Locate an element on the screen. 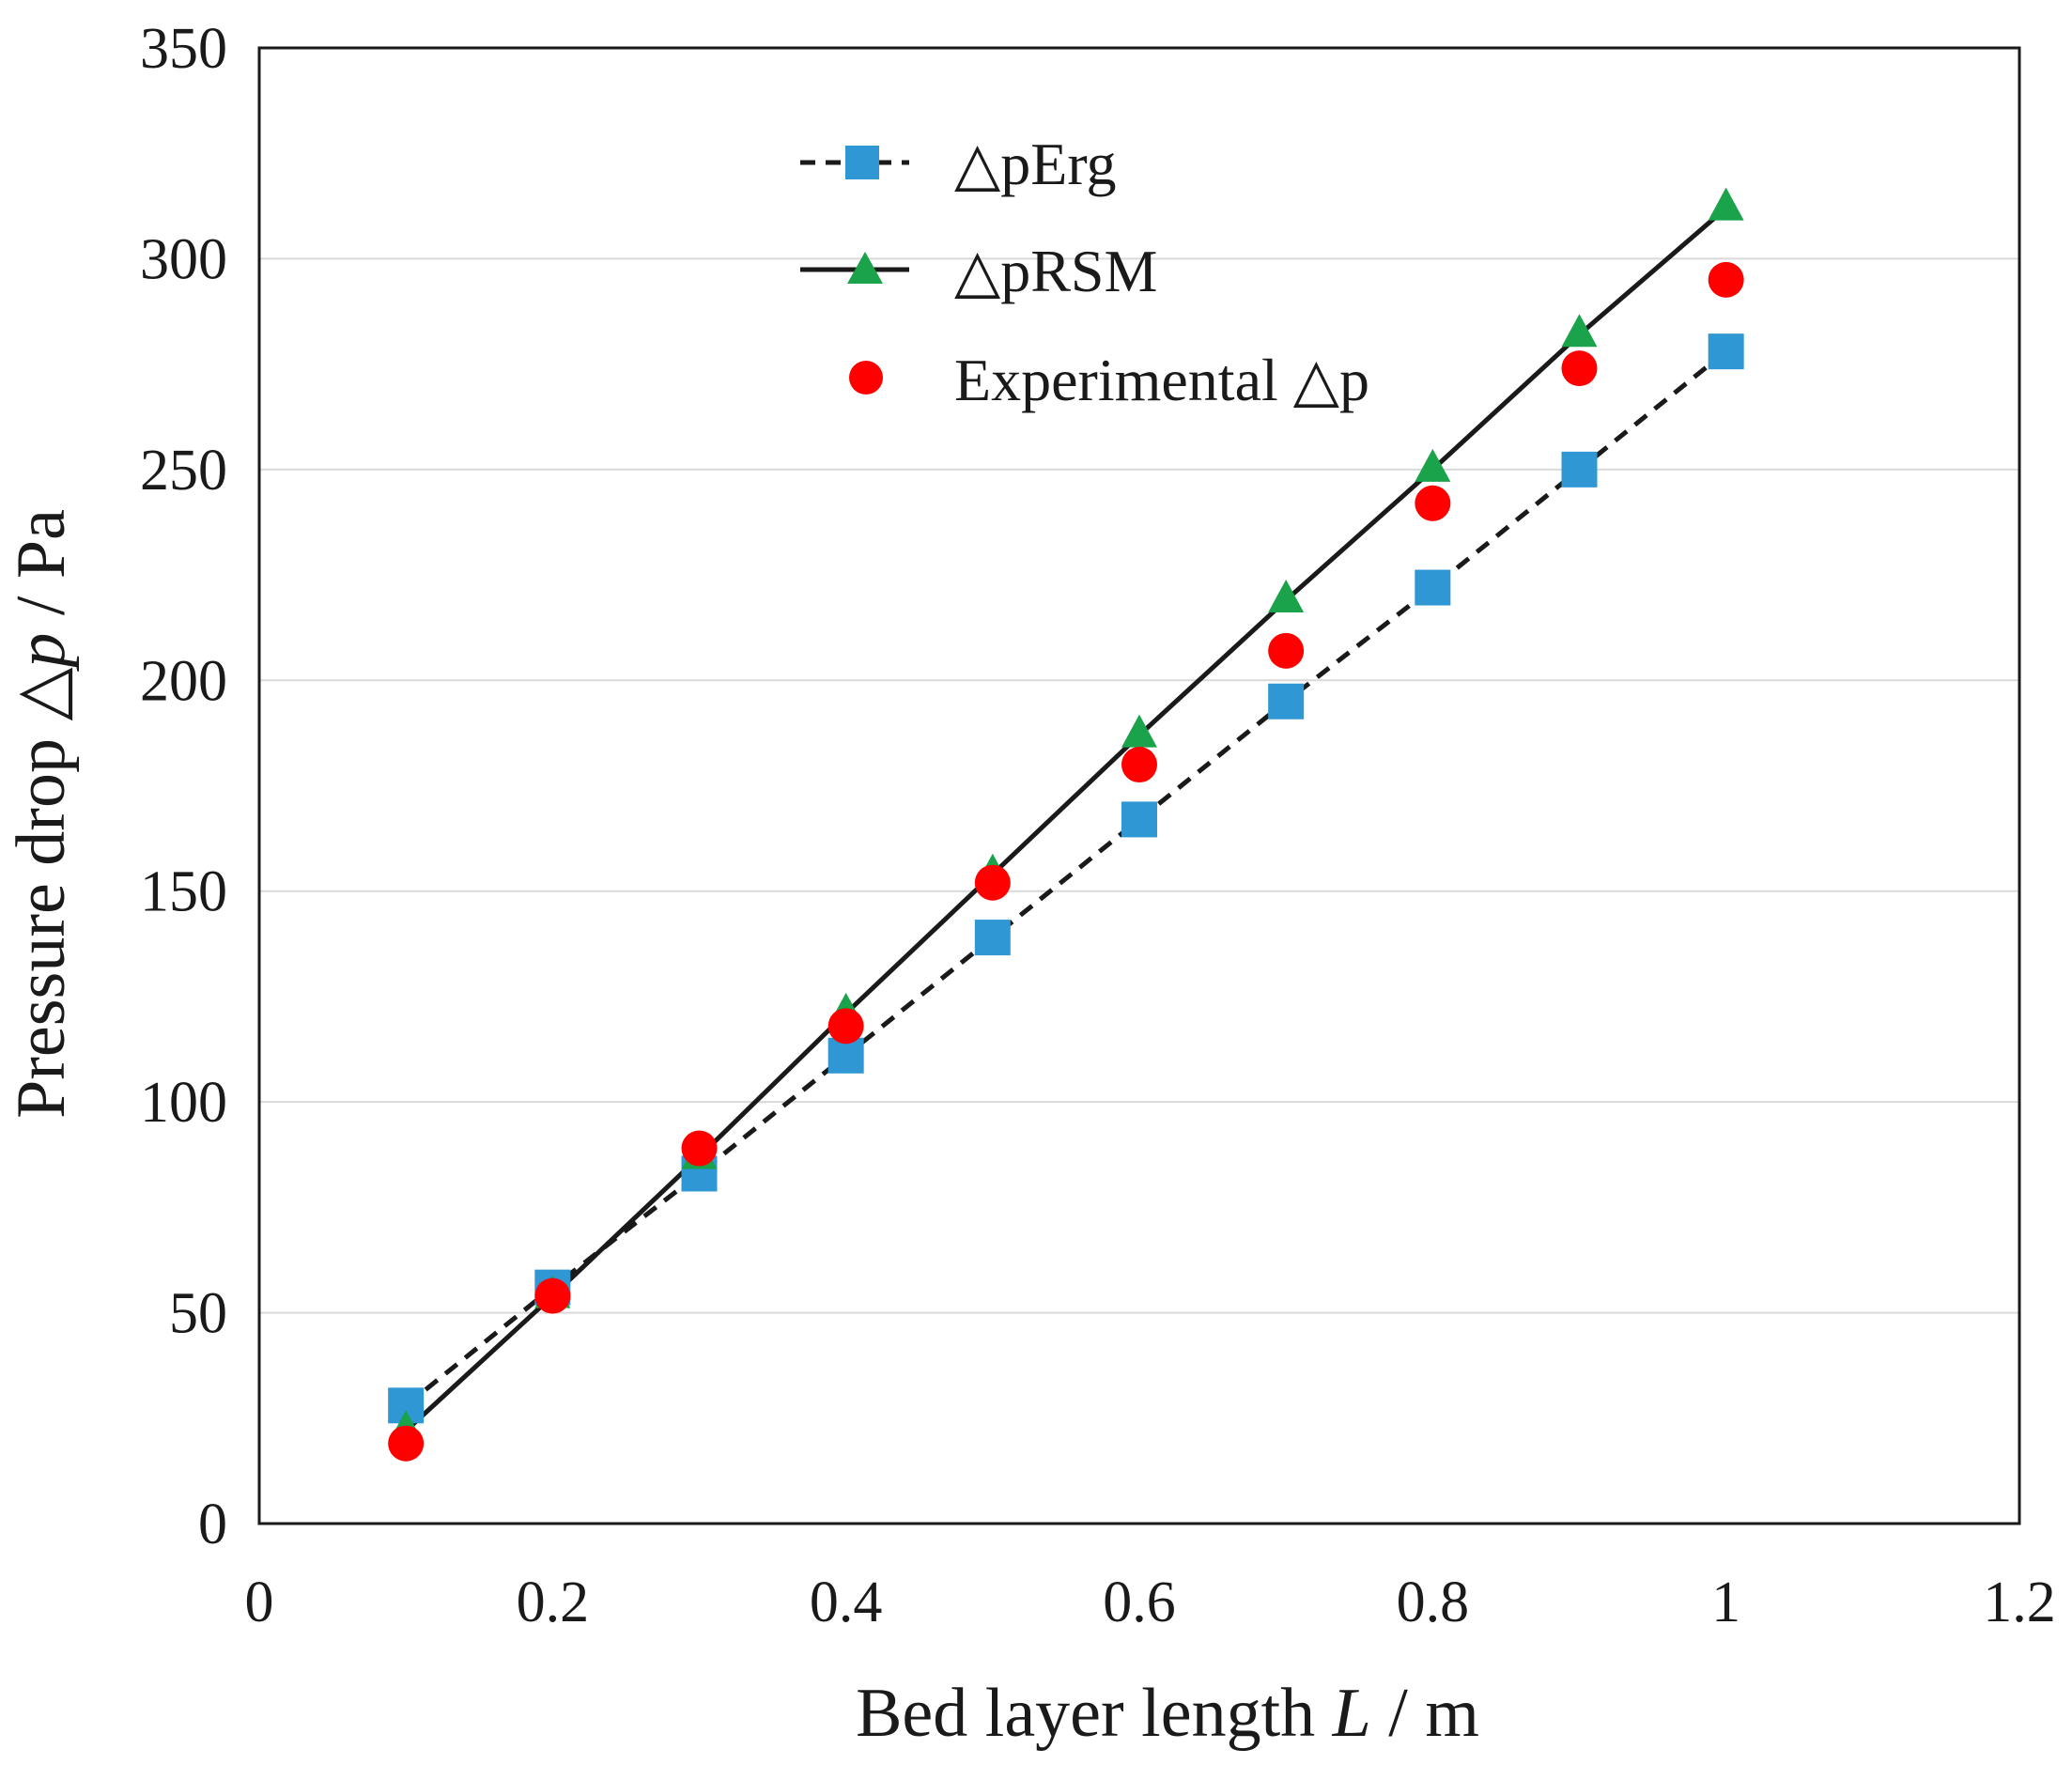 This screenshot has width=2072, height=1780. legend-item-experimental: Experimental △p is located at coordinates (1109, 380).